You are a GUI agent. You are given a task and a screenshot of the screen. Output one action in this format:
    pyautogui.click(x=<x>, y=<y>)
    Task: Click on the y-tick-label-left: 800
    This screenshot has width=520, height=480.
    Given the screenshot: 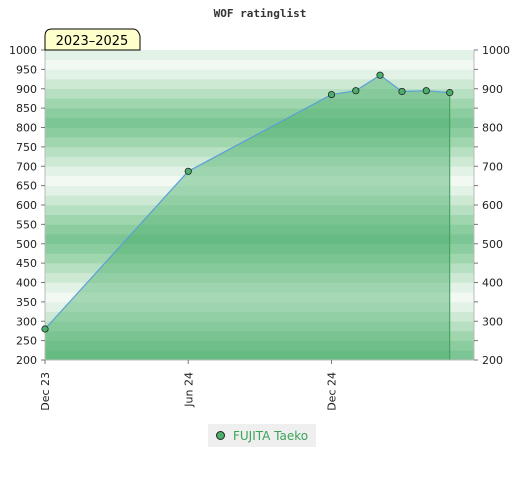 What is the action you would take?
    pyautogui.click(x=26, y=128)
    